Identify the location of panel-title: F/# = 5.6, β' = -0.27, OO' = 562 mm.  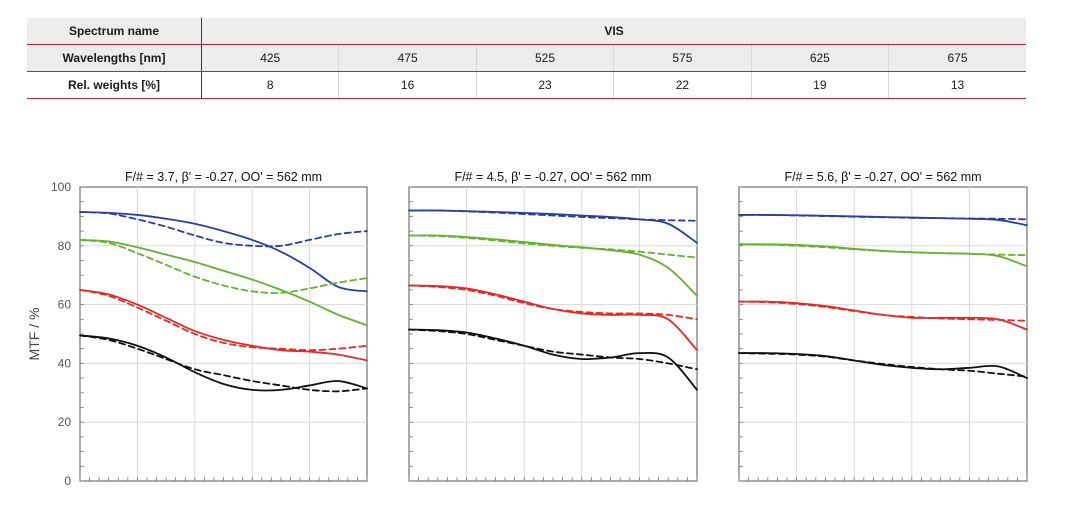
(882, 177).